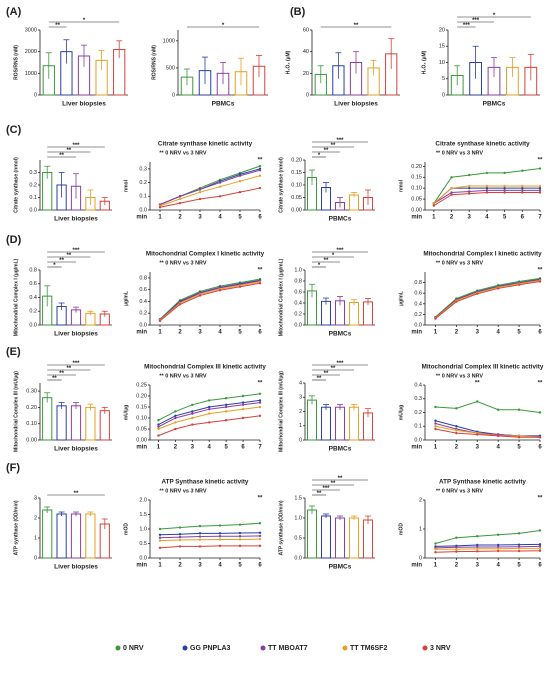 This screenshot has height=689, width=550. I want to click on y-axis-label: nmol, so click(126, 185).